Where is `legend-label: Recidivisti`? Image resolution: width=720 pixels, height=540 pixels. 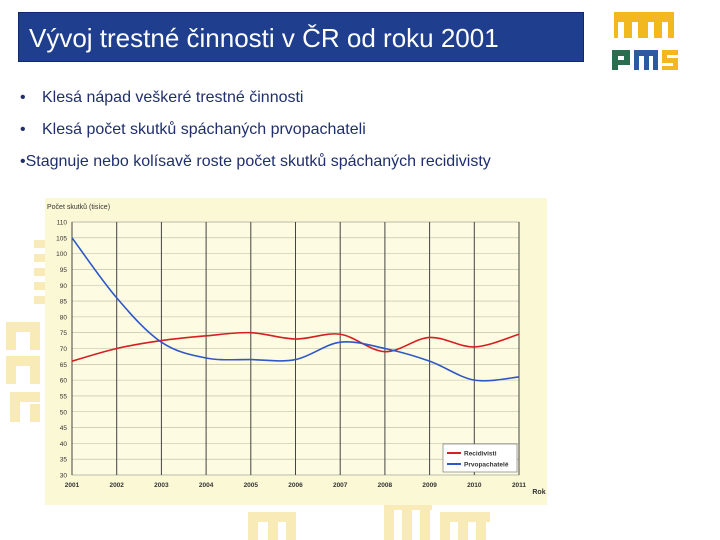 legend-label: Recidivisti is located at coordinates (480, 454).